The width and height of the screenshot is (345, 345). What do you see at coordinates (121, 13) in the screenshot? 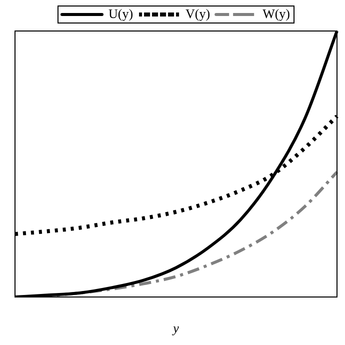
I see `legend-label: U(y)` at bounding box center [121, 13].